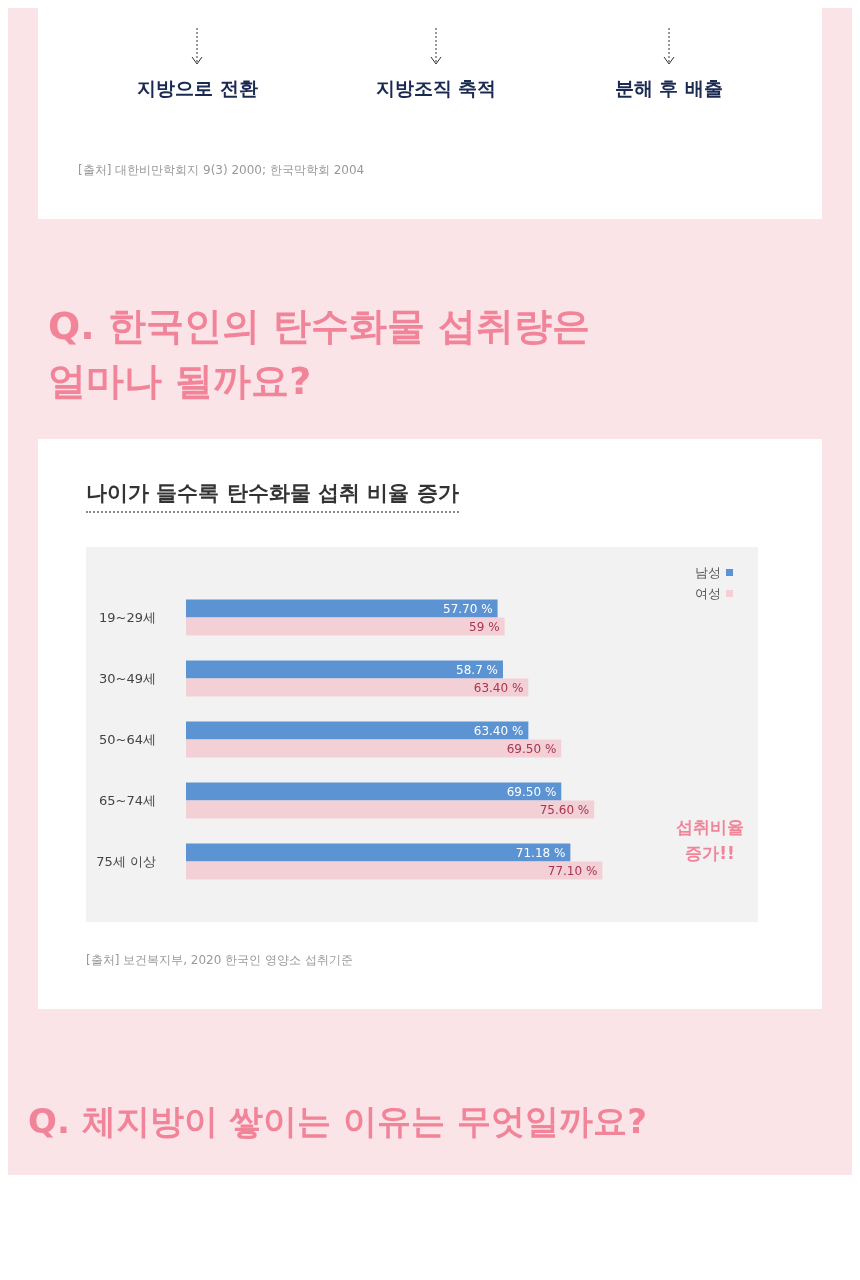 The width and height of the screenshot is (860, 1280). What do you see at coordinates (436, 88) in the screenshot?
I see `text: 지방조직 축적` at bounding box center [436, 88].